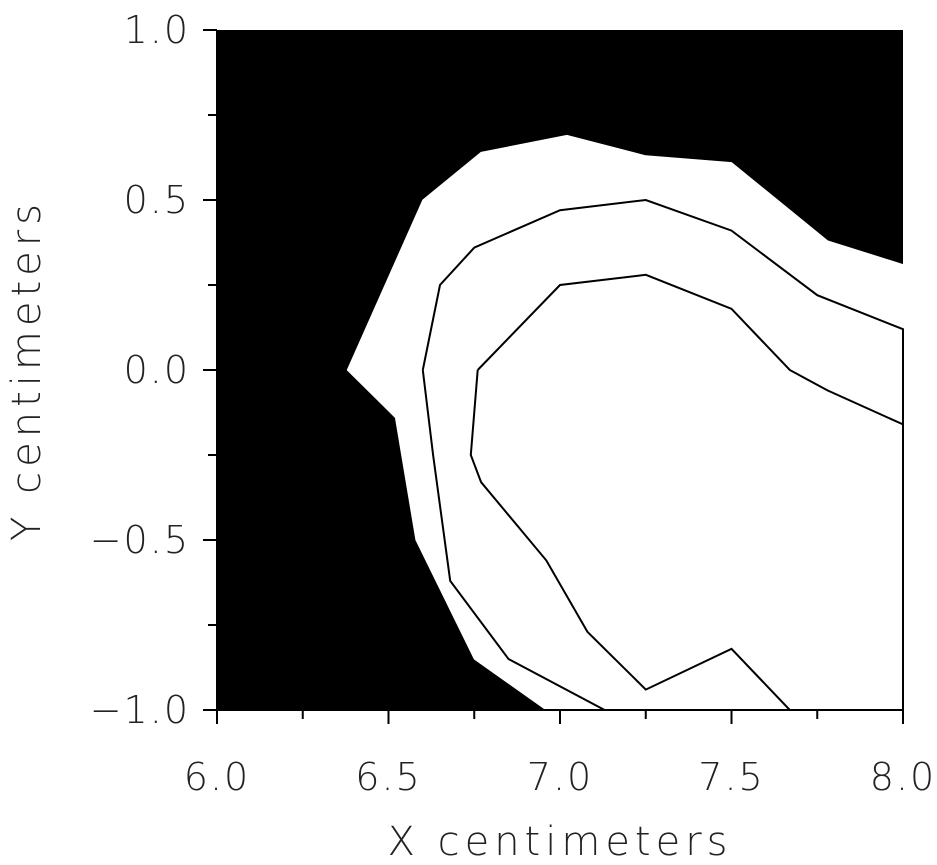  I want to click on y-tick-label: 1.0, so click(157, 30).